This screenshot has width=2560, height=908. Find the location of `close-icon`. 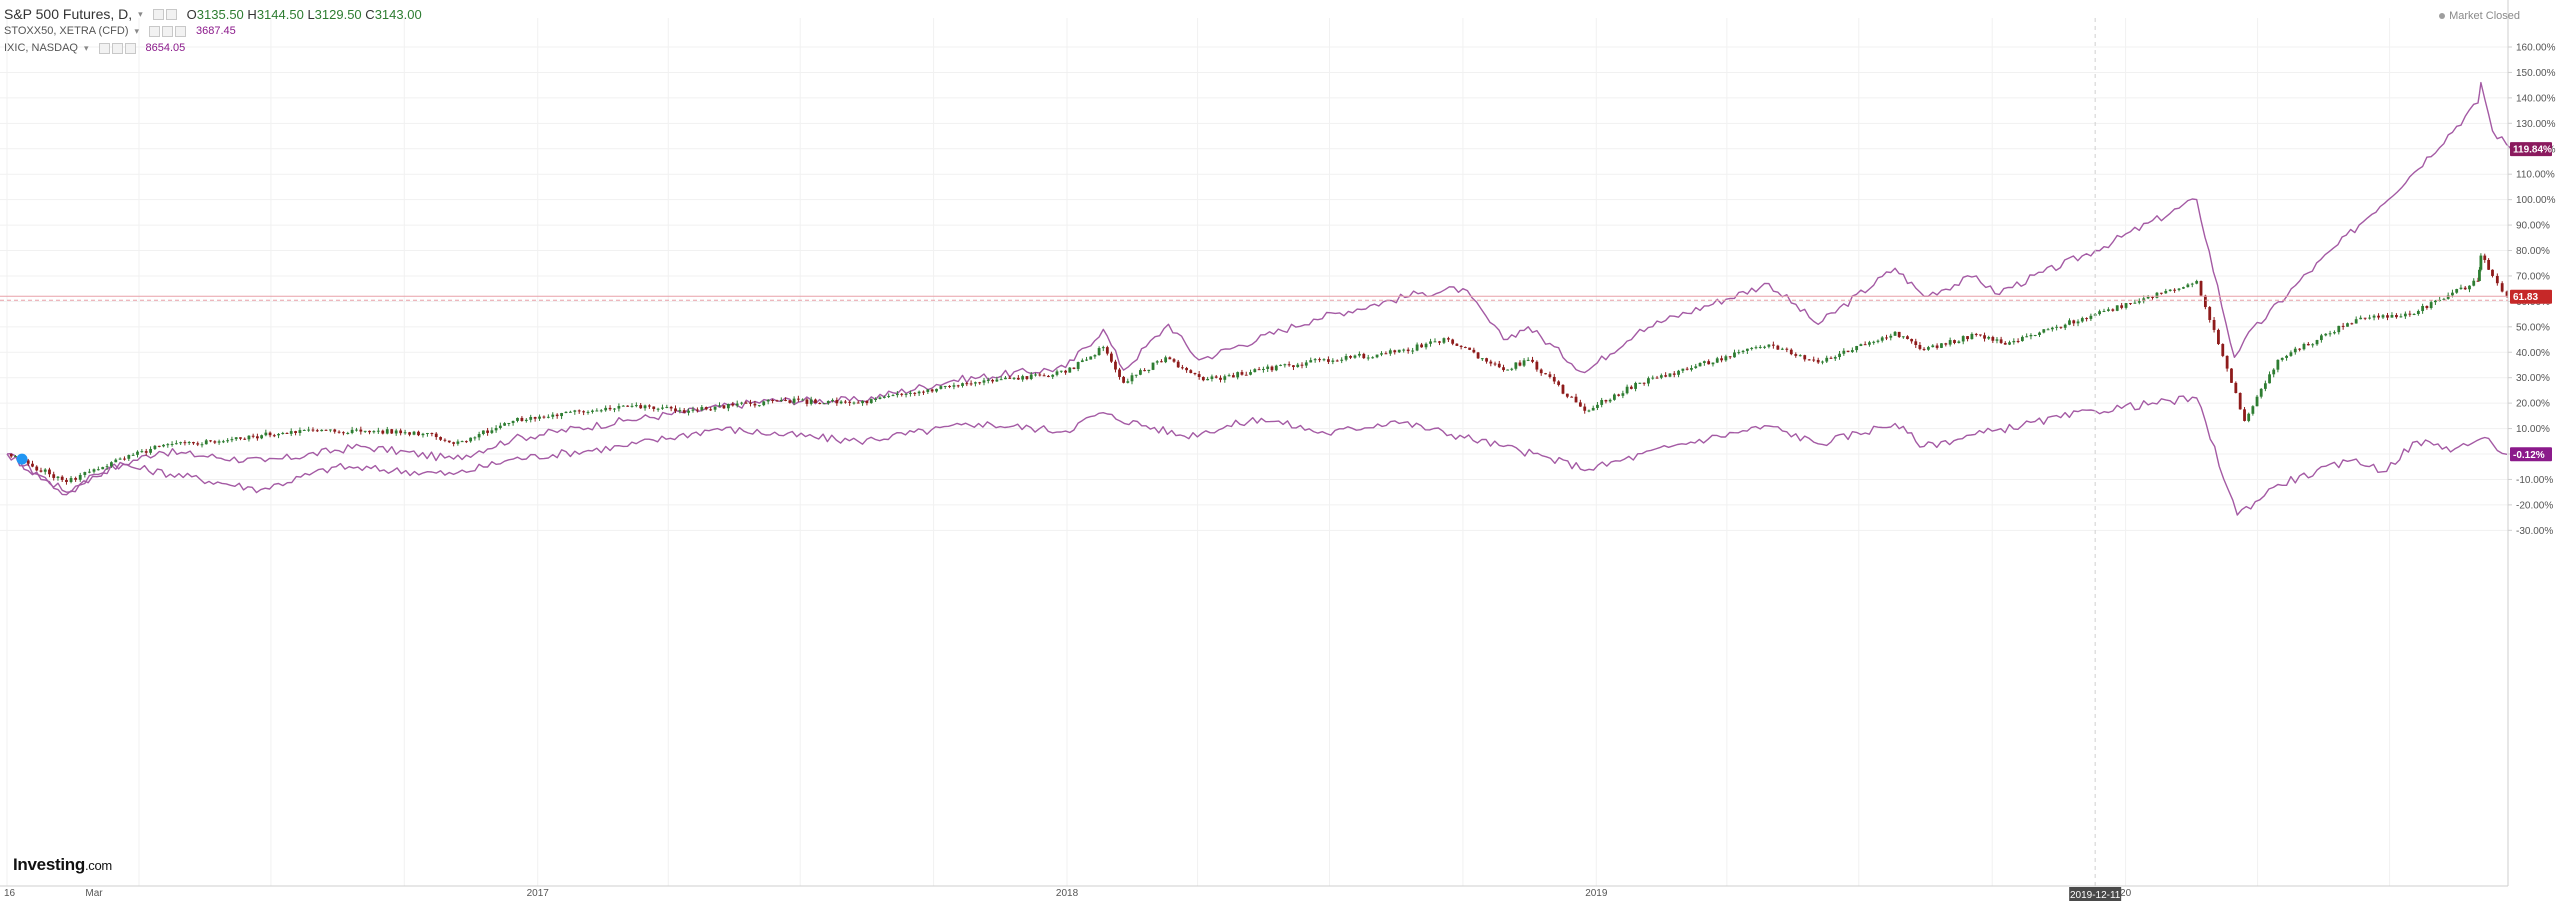

close-icon is located at coordinates (181, 31).